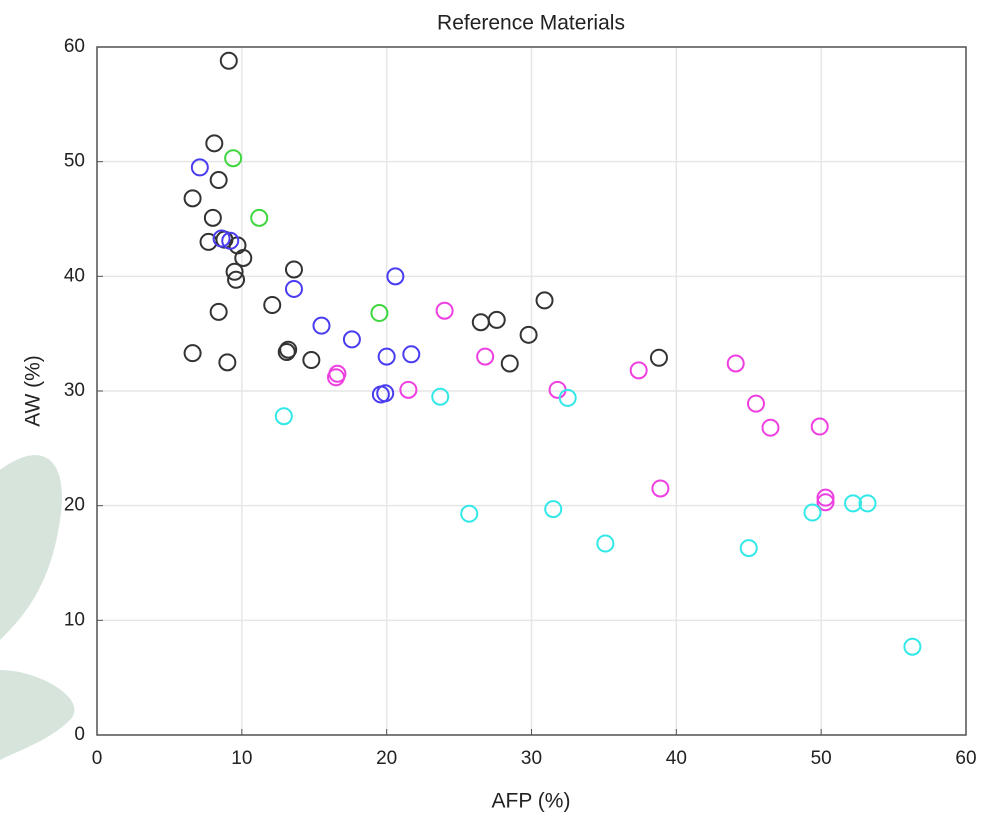 This screenshot has height=820, width=981. Describe the element at coordinates (531, 758) in the screenshot. I see `x-tick-label: 30` at that location.